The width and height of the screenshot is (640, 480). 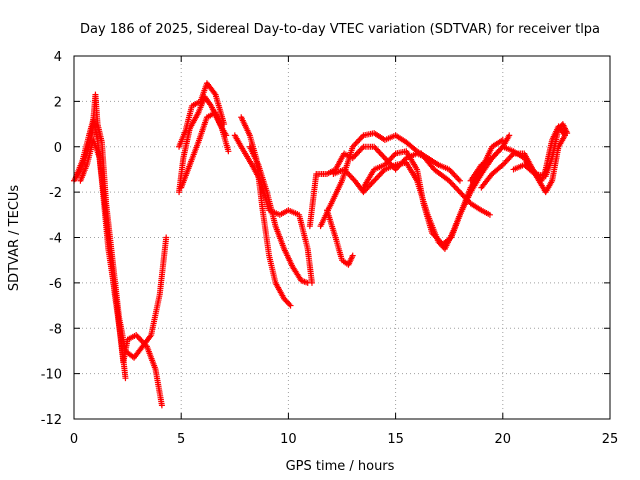 I want to click on y-tick-label: -6, so click(x=55, y=284).